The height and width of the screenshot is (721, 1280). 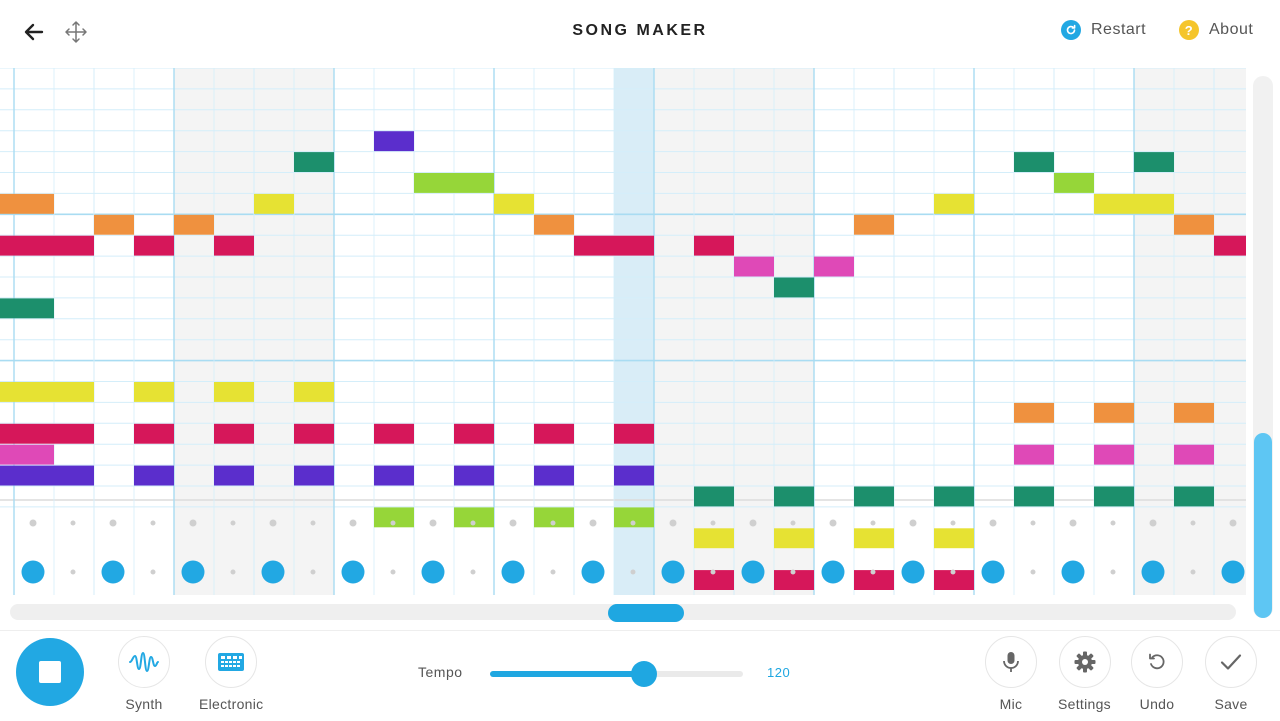 I want to click on mic-icon, so click(x=1011, y=662).